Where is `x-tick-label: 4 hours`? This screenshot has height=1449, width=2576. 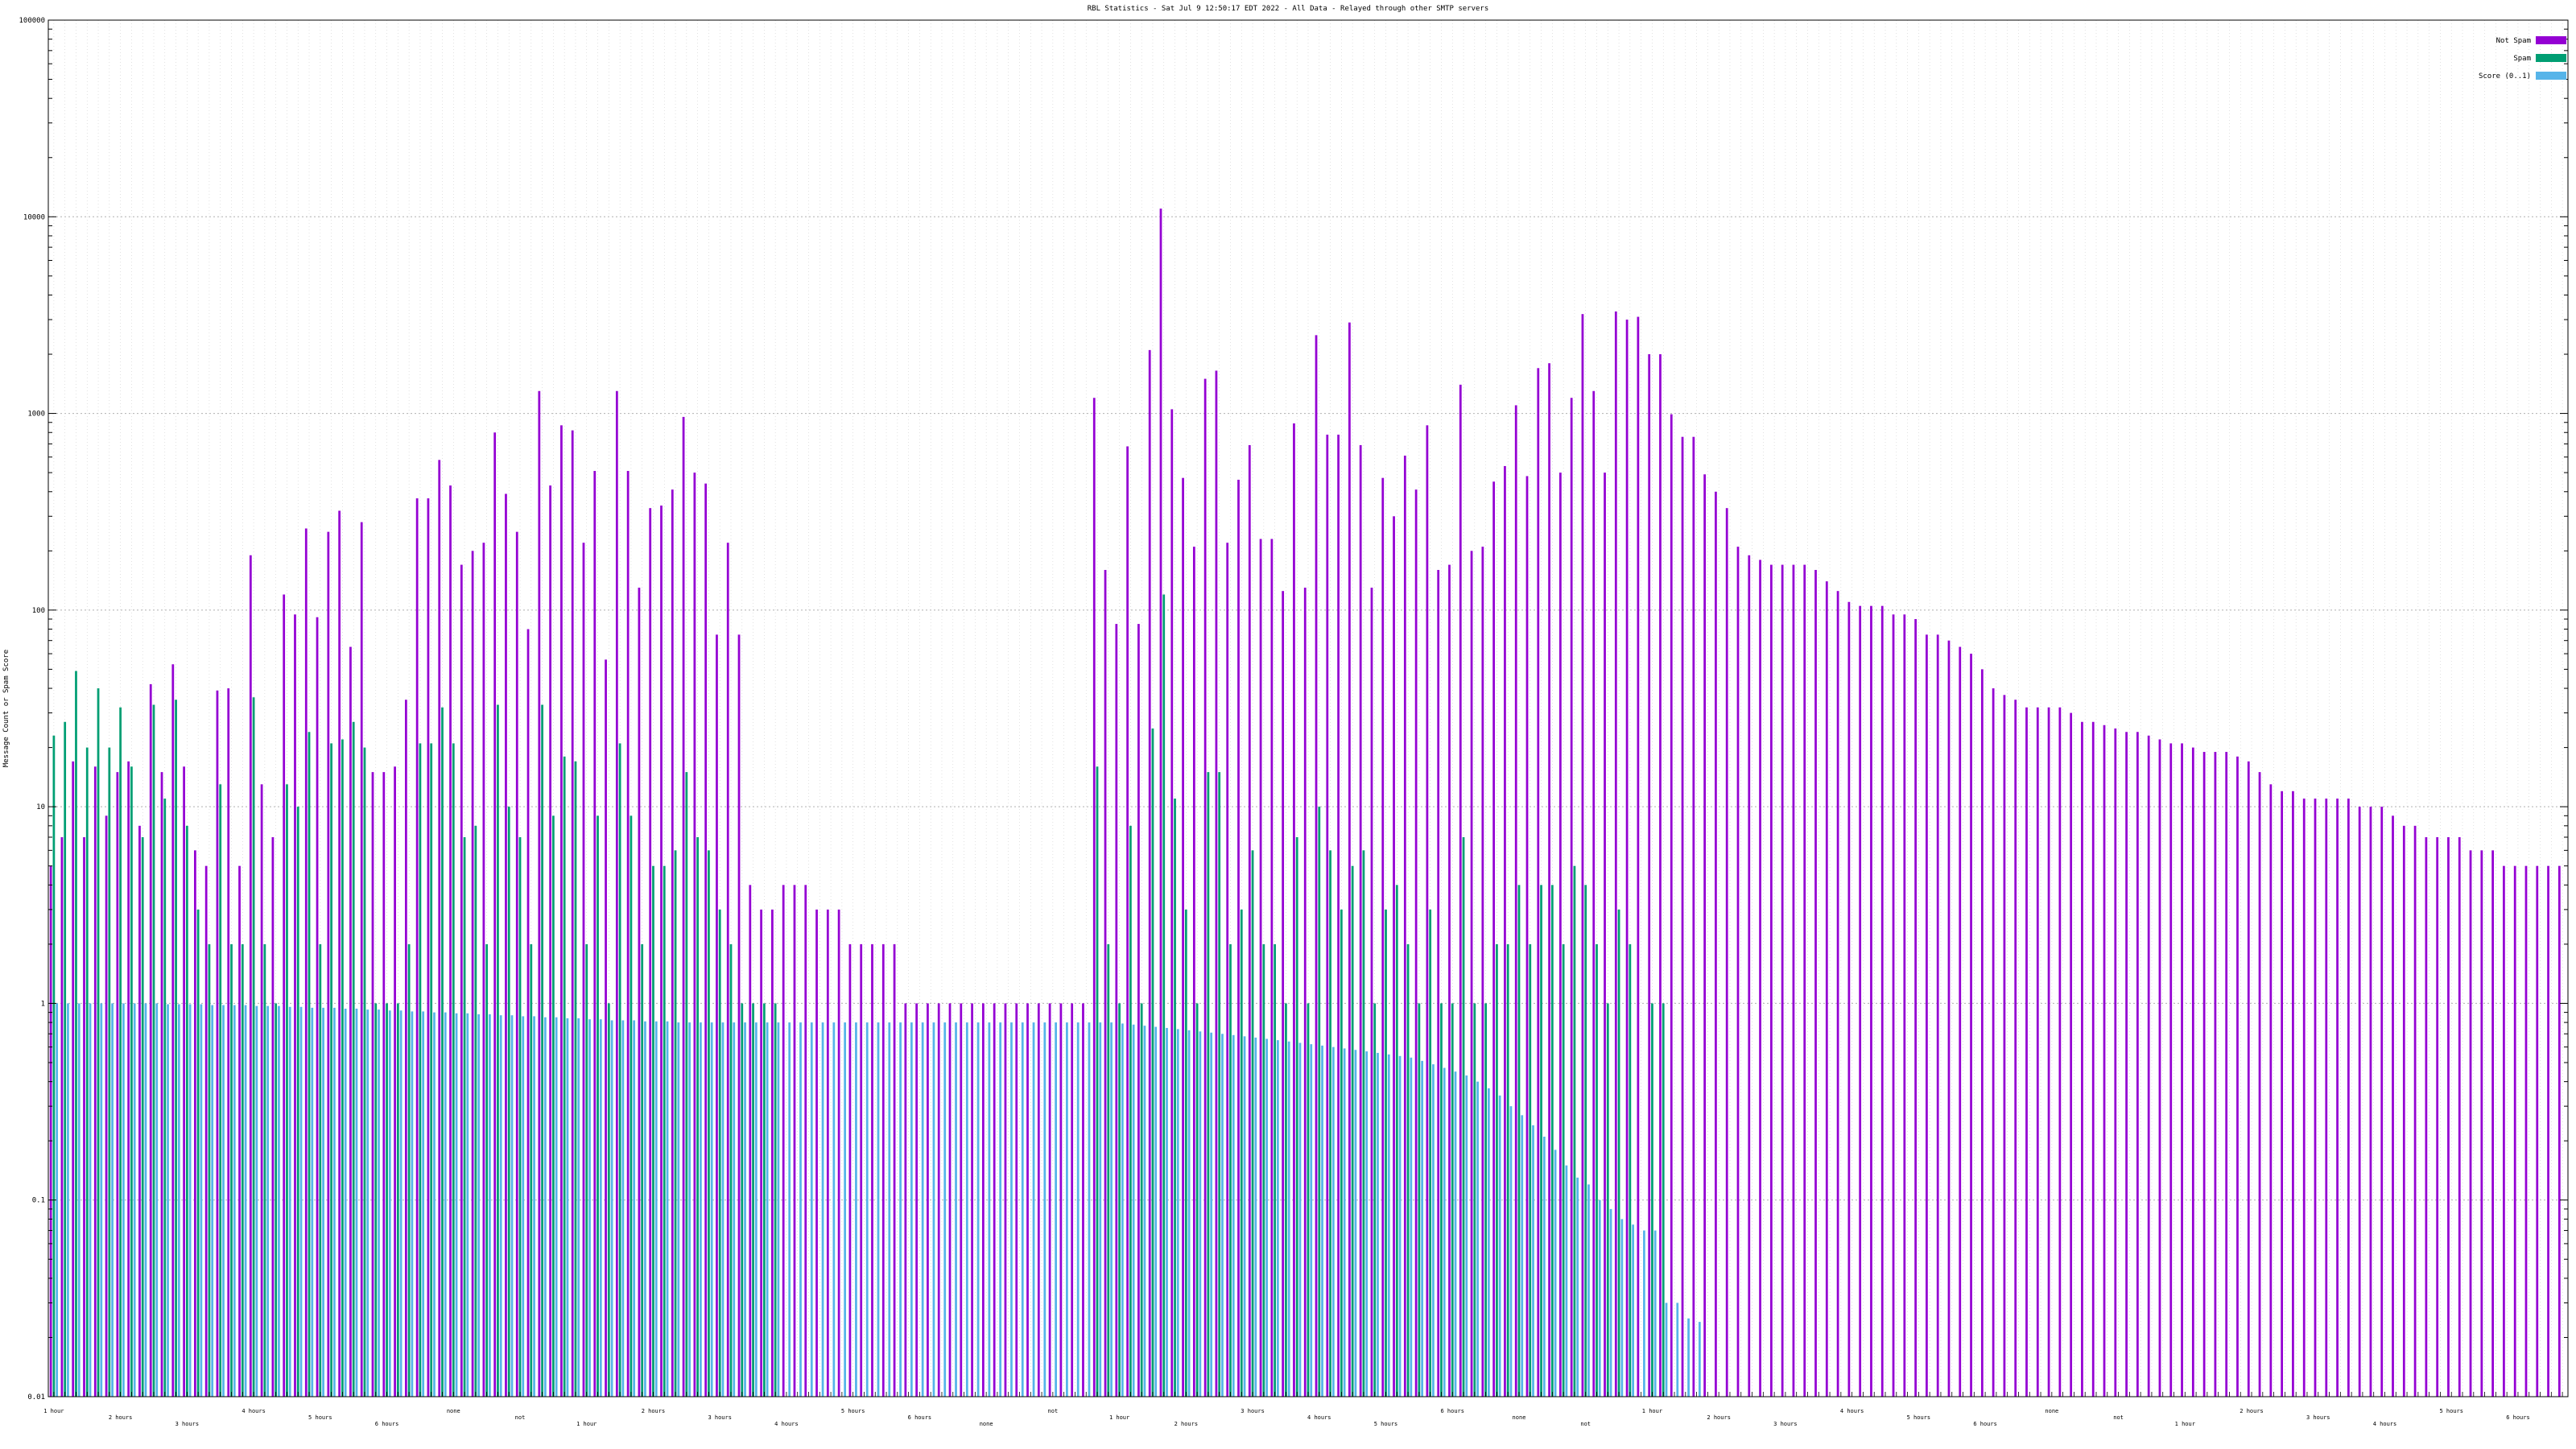
x-tick-label: 4 hours is located at coordinates (1852, 1411).